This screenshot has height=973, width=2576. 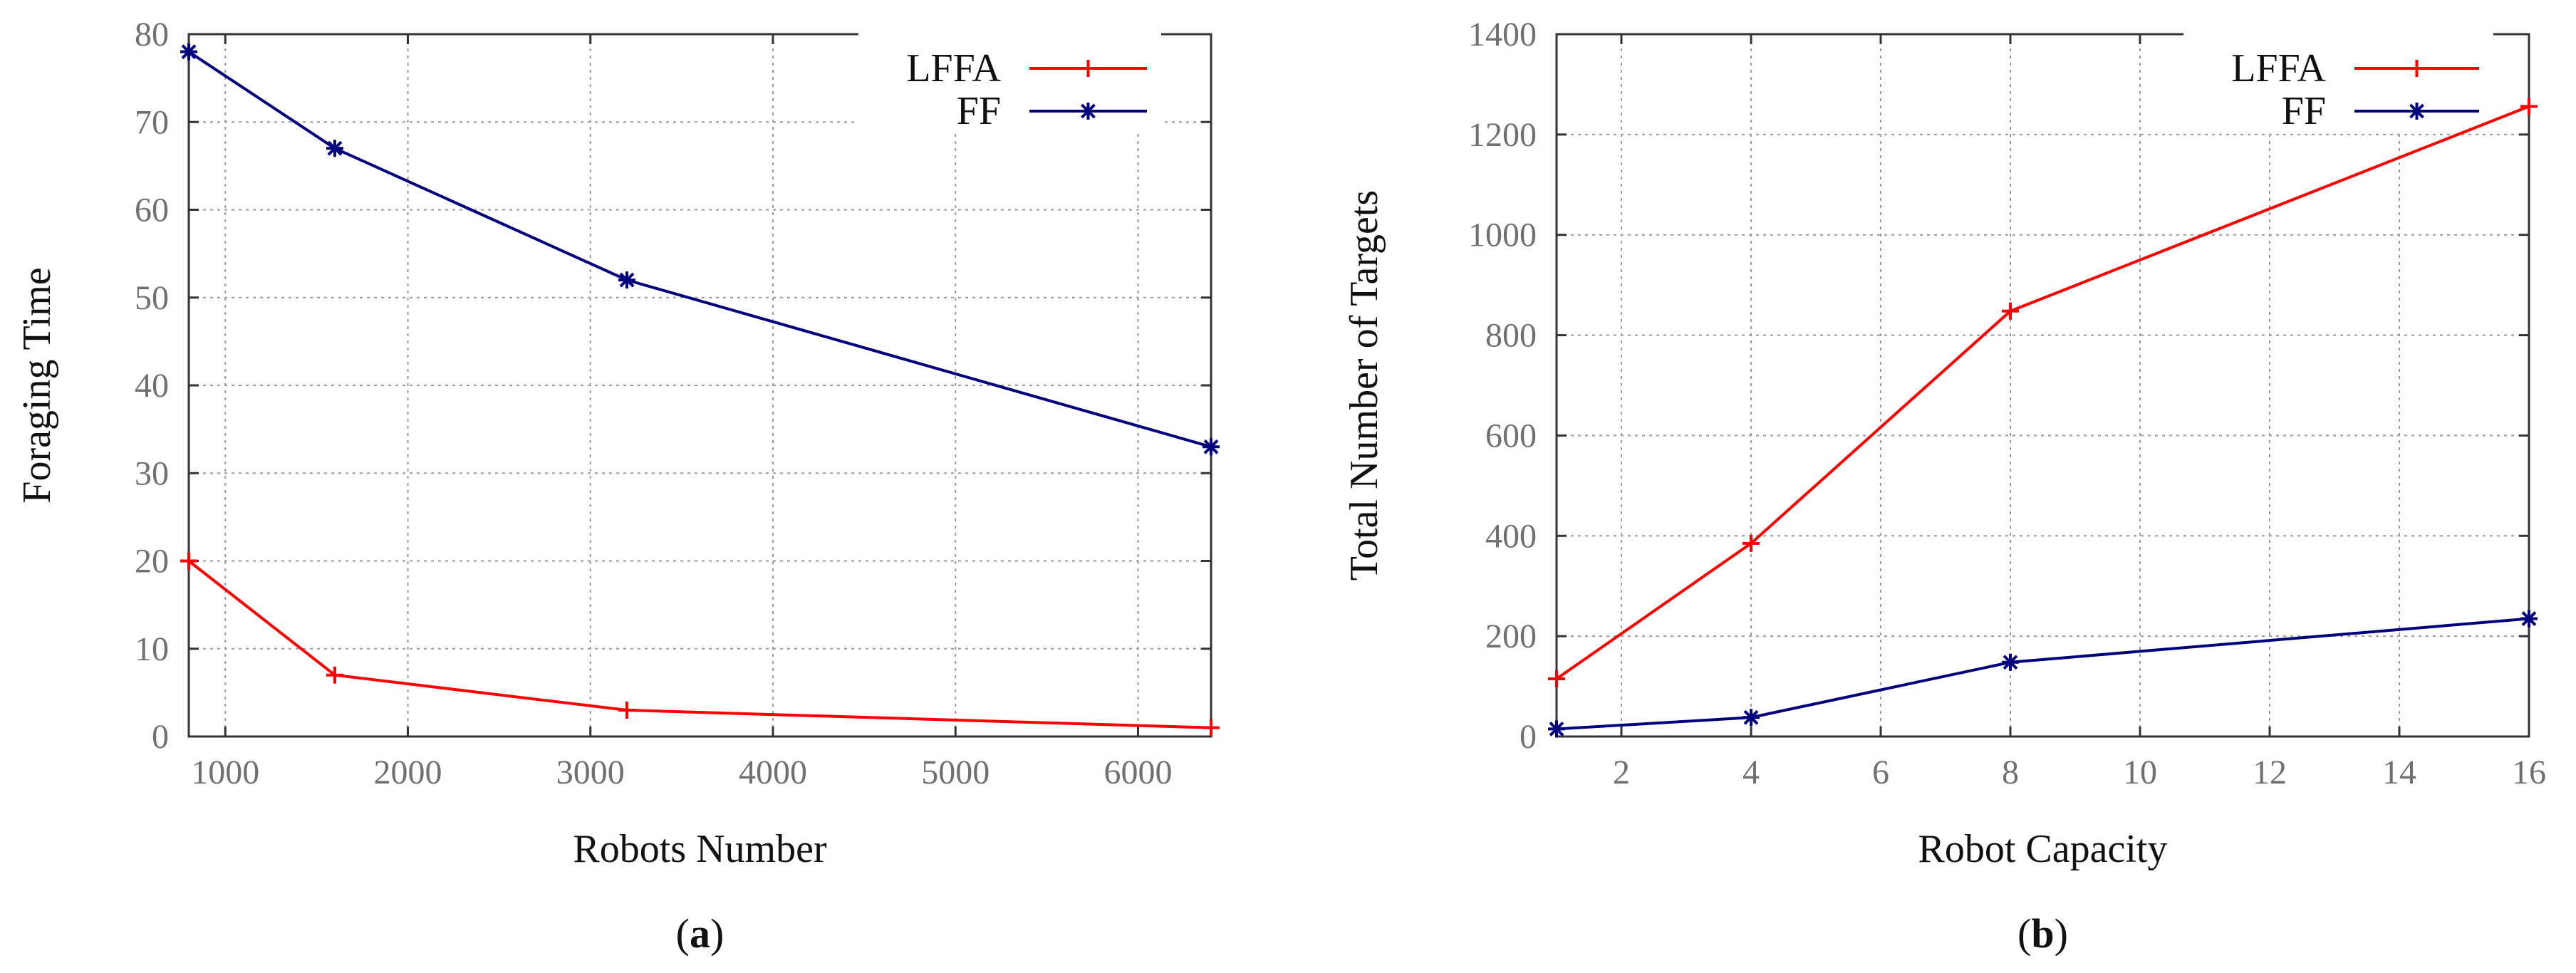 What do you see at coordinates (1502, 236) in the screenshot?
I see `y-tick-label: 1000` at bounding box center [1502, 236].